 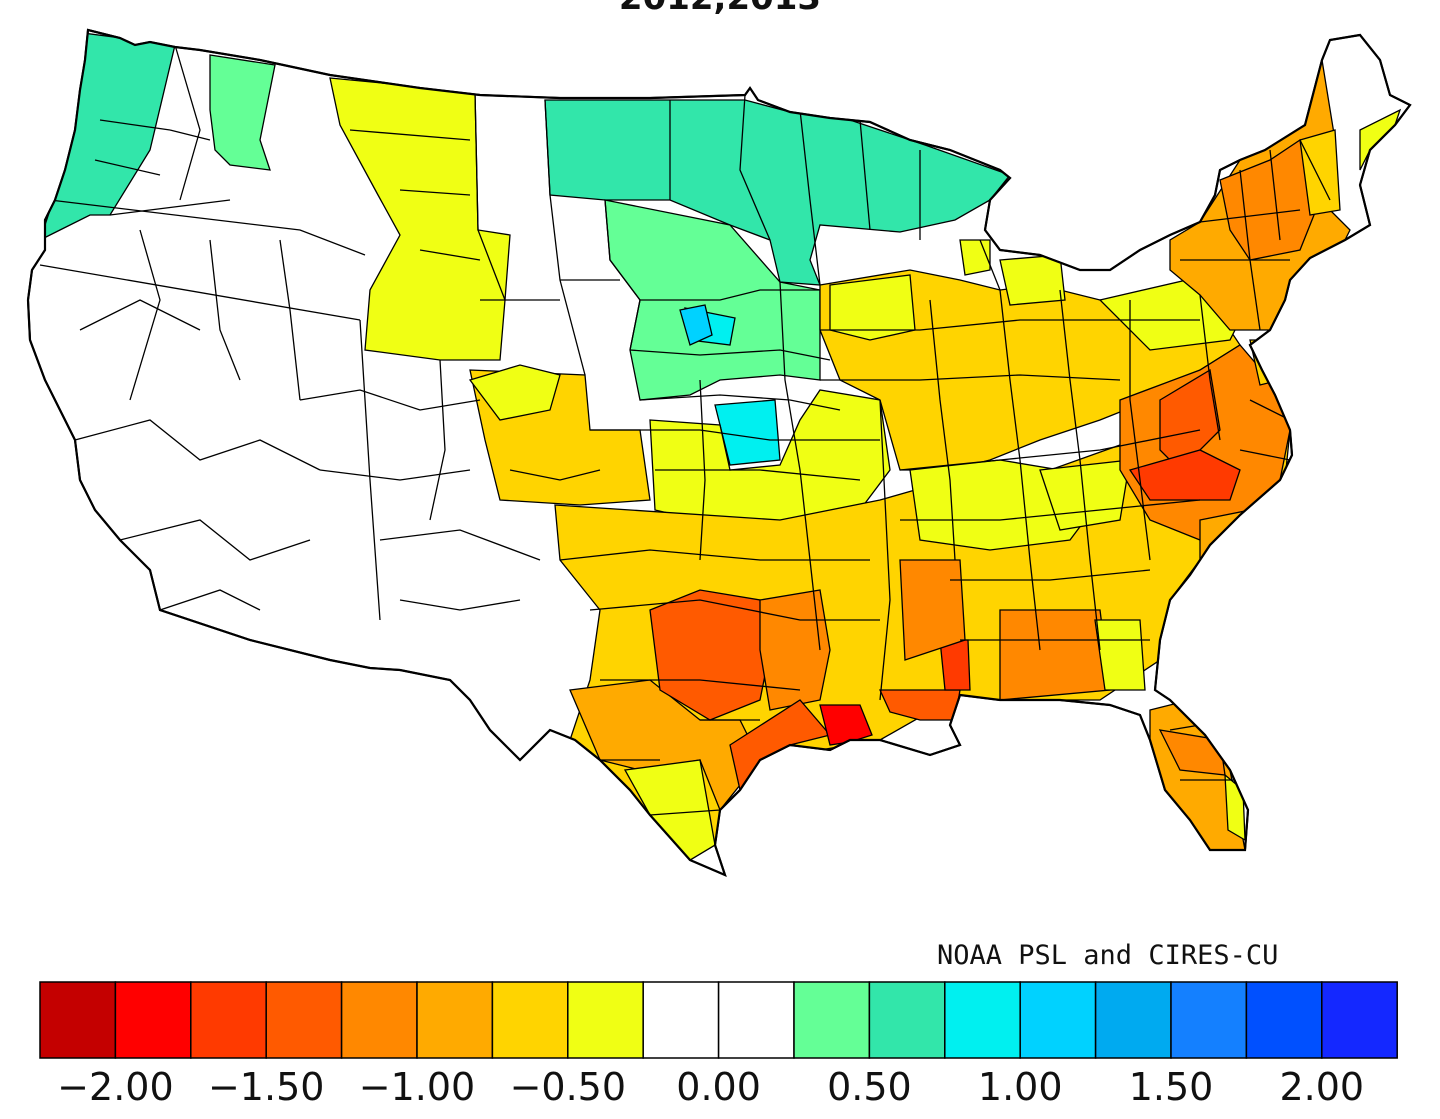 I want to click on credit-text: NOAA PSL and CIRES-CU, so click(x=1108, y=955).